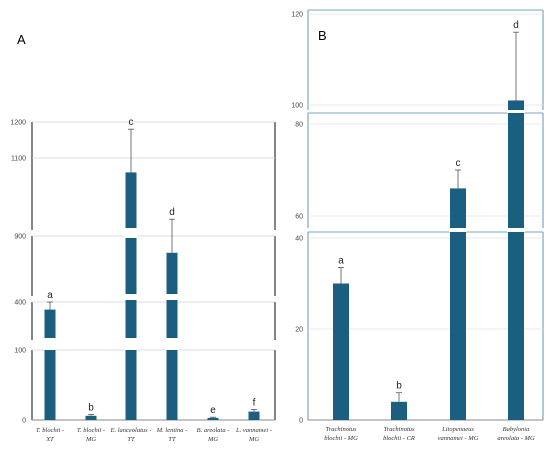 The height and width of the screenshot is (451, 550). I want to click on panel-a-category-label: M. lentina -, so click(172, 430).